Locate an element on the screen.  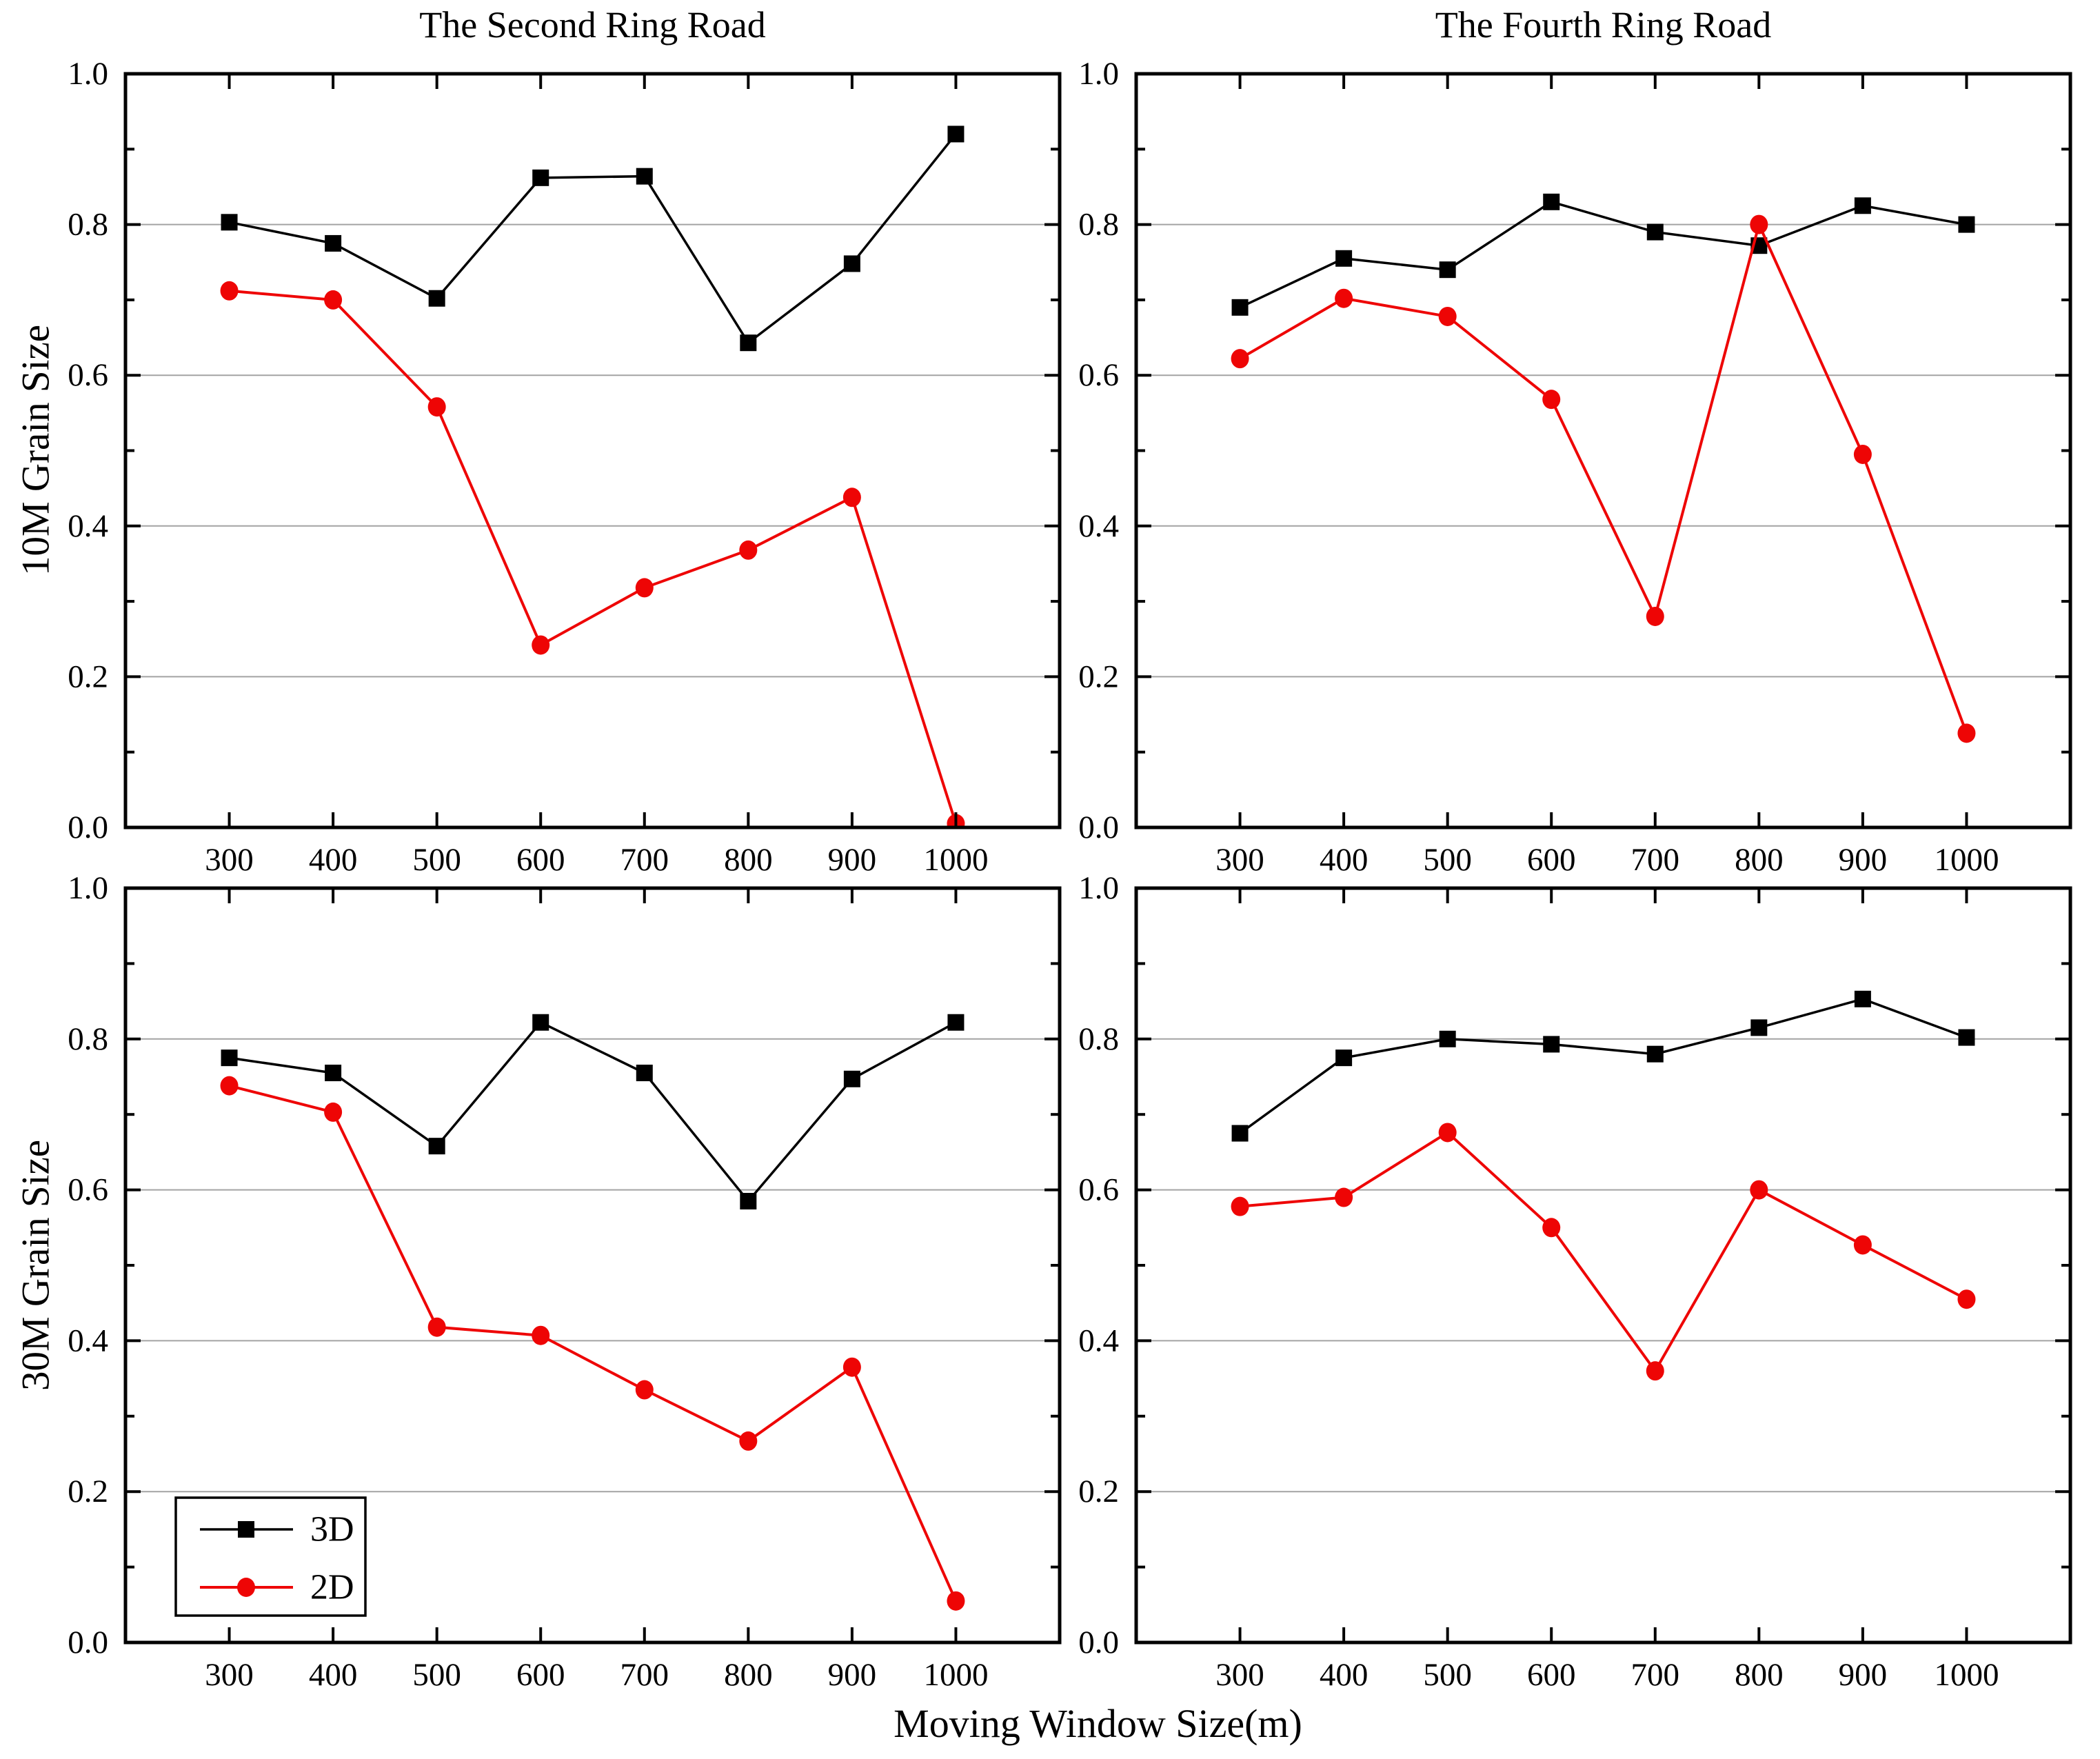
legend-marker-3d is located at coordinates (246, 1529).